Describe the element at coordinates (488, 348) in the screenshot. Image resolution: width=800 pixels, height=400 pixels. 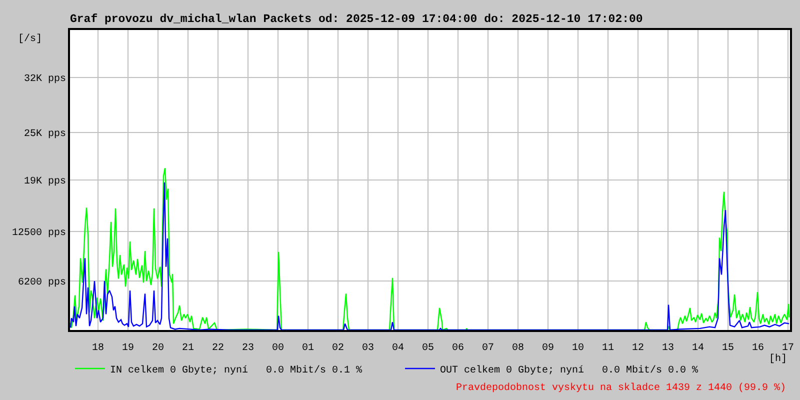
I see `x-tick-label: 07` at that location.